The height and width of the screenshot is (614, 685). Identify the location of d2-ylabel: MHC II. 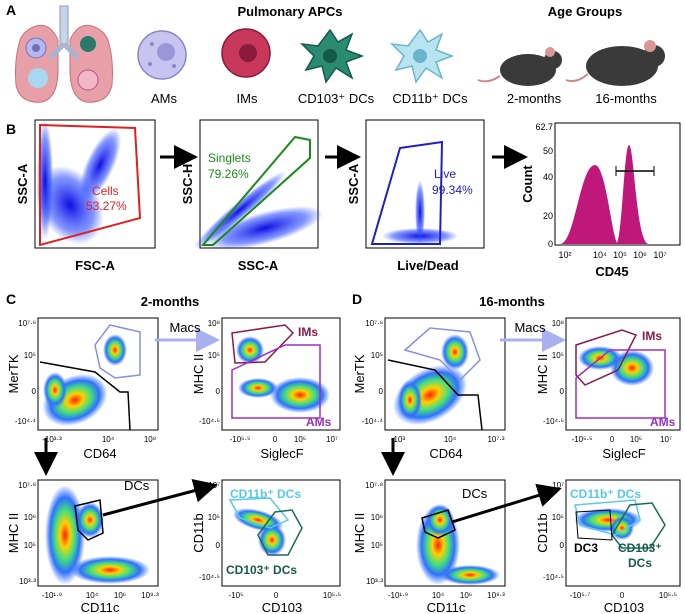
(542, 374).